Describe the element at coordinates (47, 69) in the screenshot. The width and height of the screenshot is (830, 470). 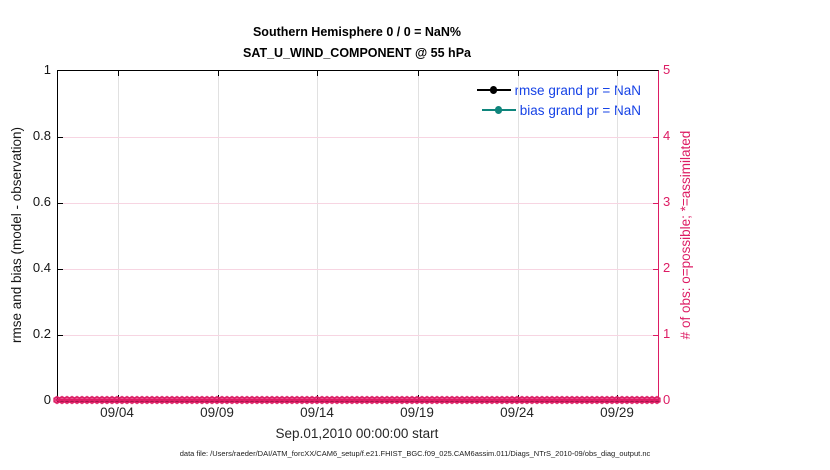
I see `y-tick-label-left: 1` at that location.